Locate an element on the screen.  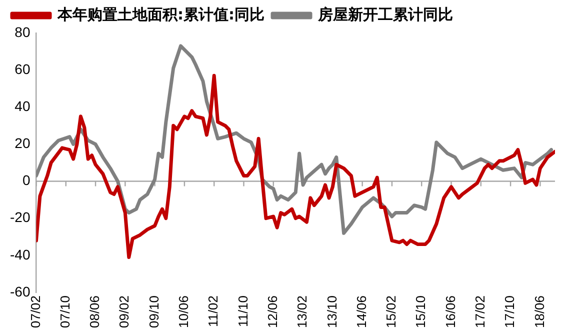
y-tick-label: -60 is located at coordinates (20, 291).